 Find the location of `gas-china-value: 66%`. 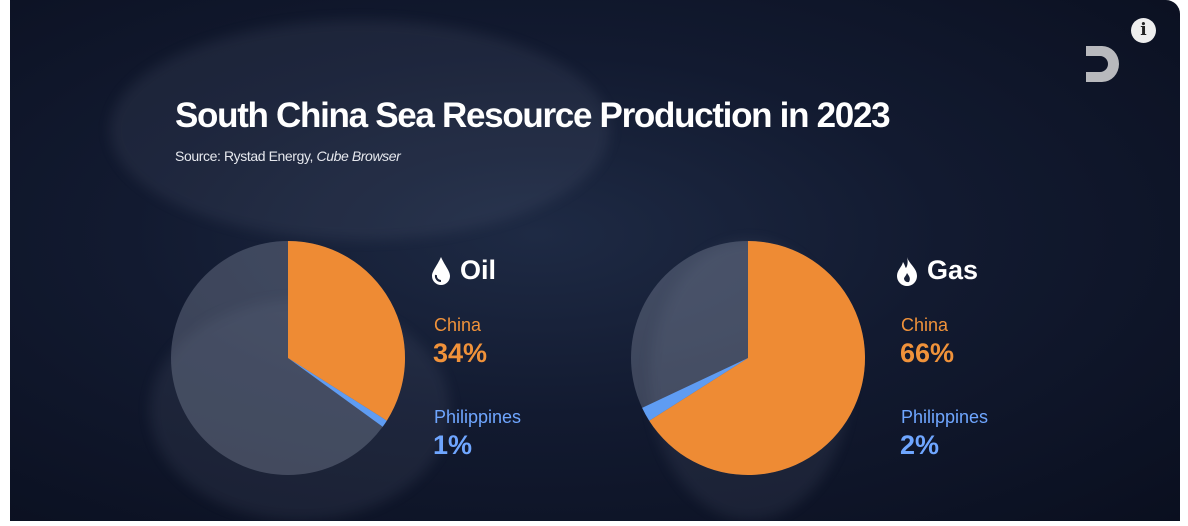

gas-china-value: 66% is located at coordinates (927, 353).